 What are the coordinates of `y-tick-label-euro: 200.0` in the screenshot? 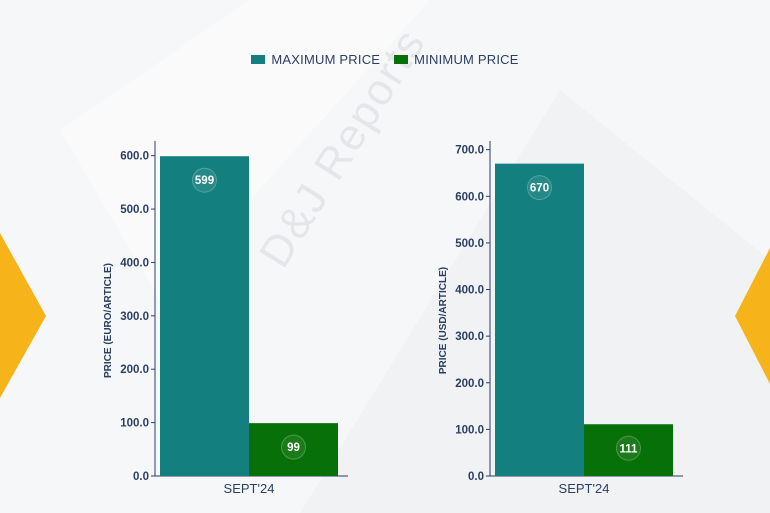 It's located at (134, 370).